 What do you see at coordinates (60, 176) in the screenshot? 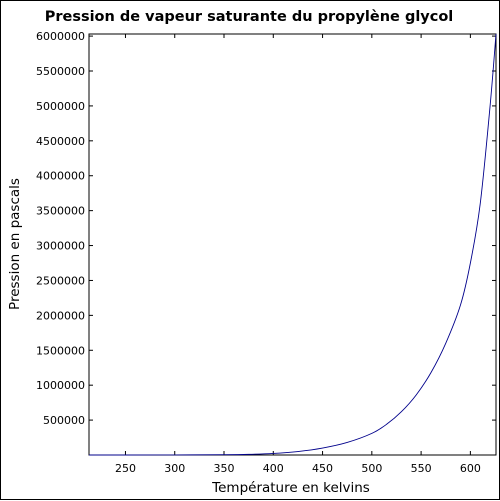
I see `y-tick-label: 4000000` at bounding box center [60, 176].